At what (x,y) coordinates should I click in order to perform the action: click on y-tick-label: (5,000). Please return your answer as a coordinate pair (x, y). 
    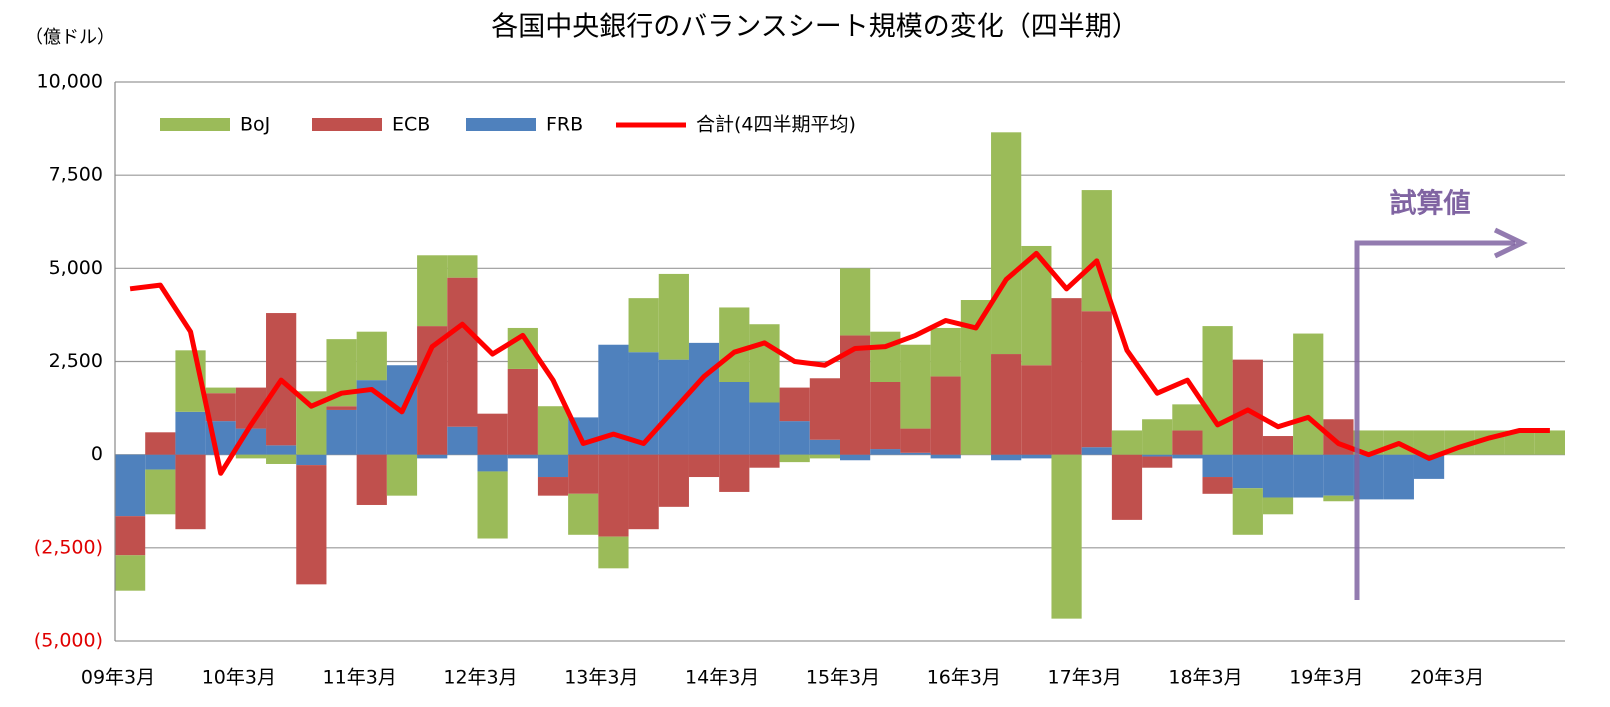
    Looking at the image, I should click on (68, 641).